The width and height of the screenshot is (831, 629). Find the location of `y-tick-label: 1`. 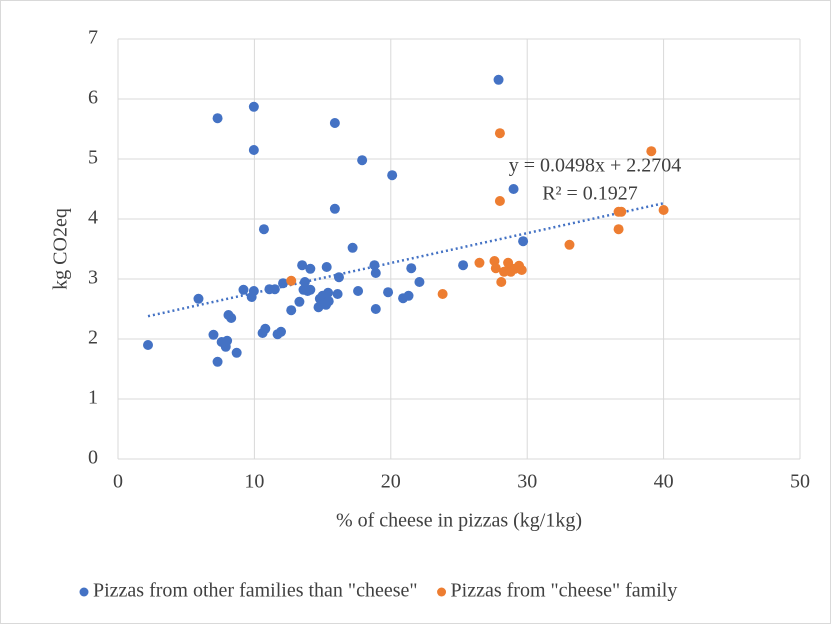

y-tick-label: 1 is located at coordinates (93, 398).